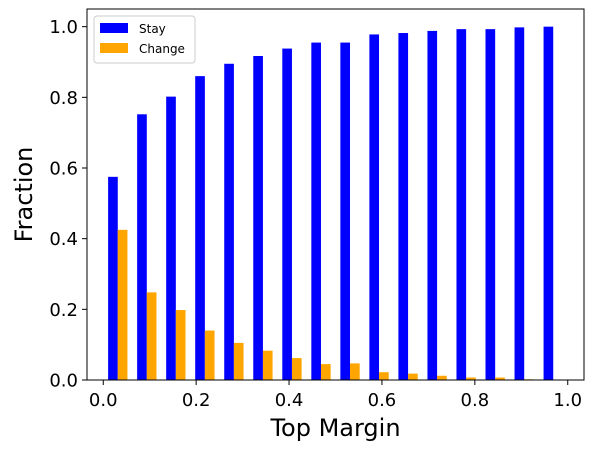 This screenshot has width=592, height=452. What do you see at coordinates (289, 400) in the screenshot?
I see `x-tick-label-2: 0.4` at bounding box center [289, 400].